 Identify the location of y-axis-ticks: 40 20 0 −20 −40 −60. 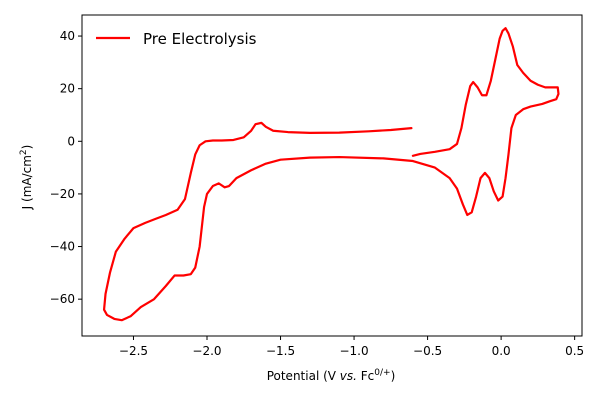
(66, 167).